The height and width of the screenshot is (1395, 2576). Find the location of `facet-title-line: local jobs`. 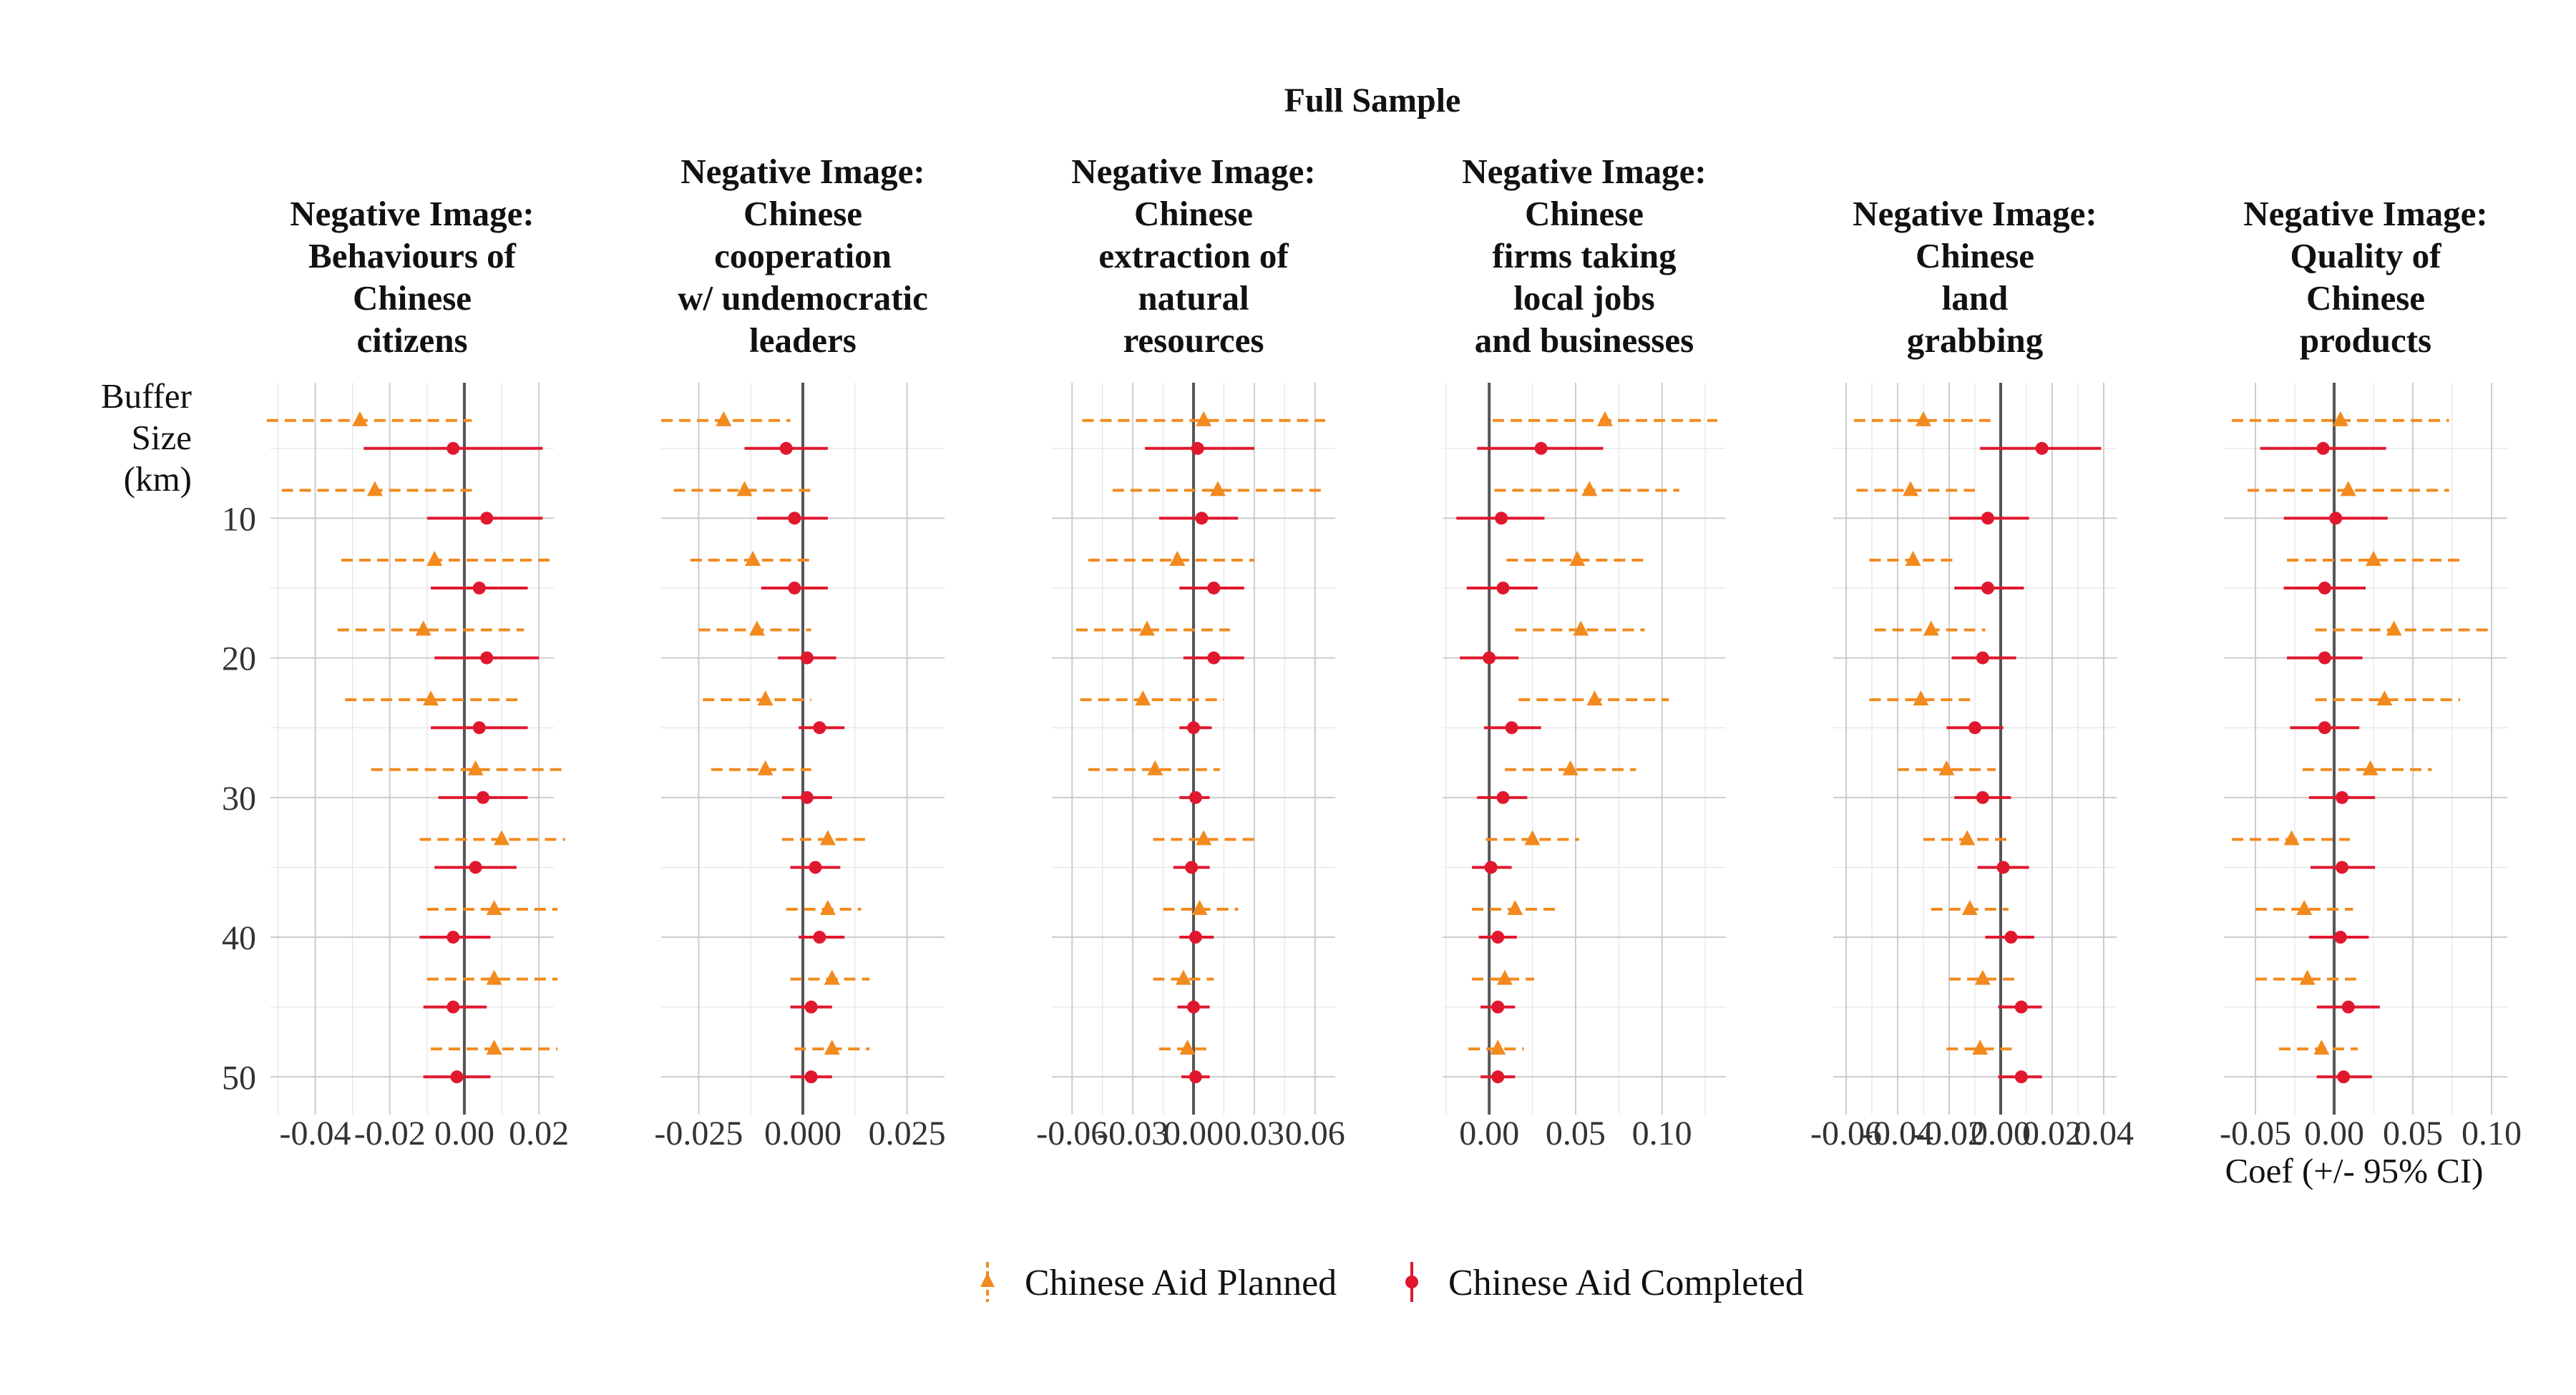

facet-title-line: local jobs is located at coordinates (1584, 298).